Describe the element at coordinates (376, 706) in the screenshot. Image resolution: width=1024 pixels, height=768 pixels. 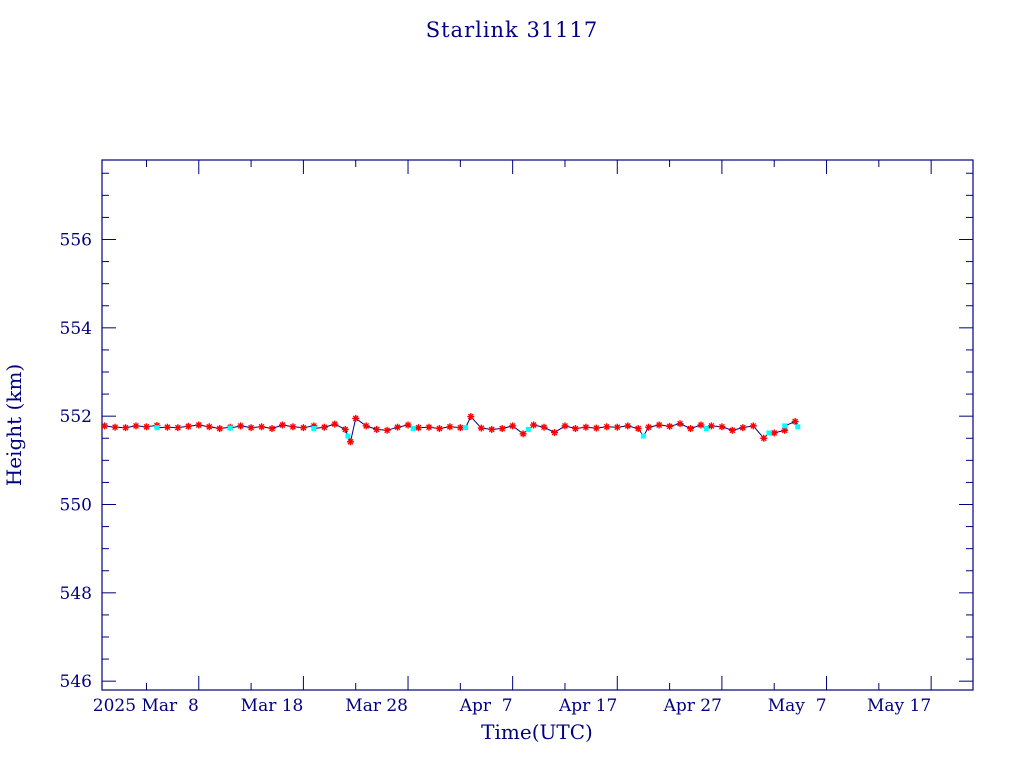
I see `x-tick-label: Mar 28` at that location.